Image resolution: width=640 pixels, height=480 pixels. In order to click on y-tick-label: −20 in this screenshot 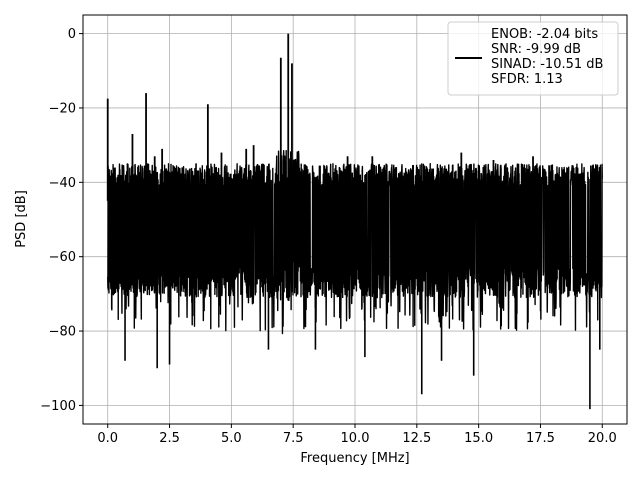, I will do `click(62, 108)`.